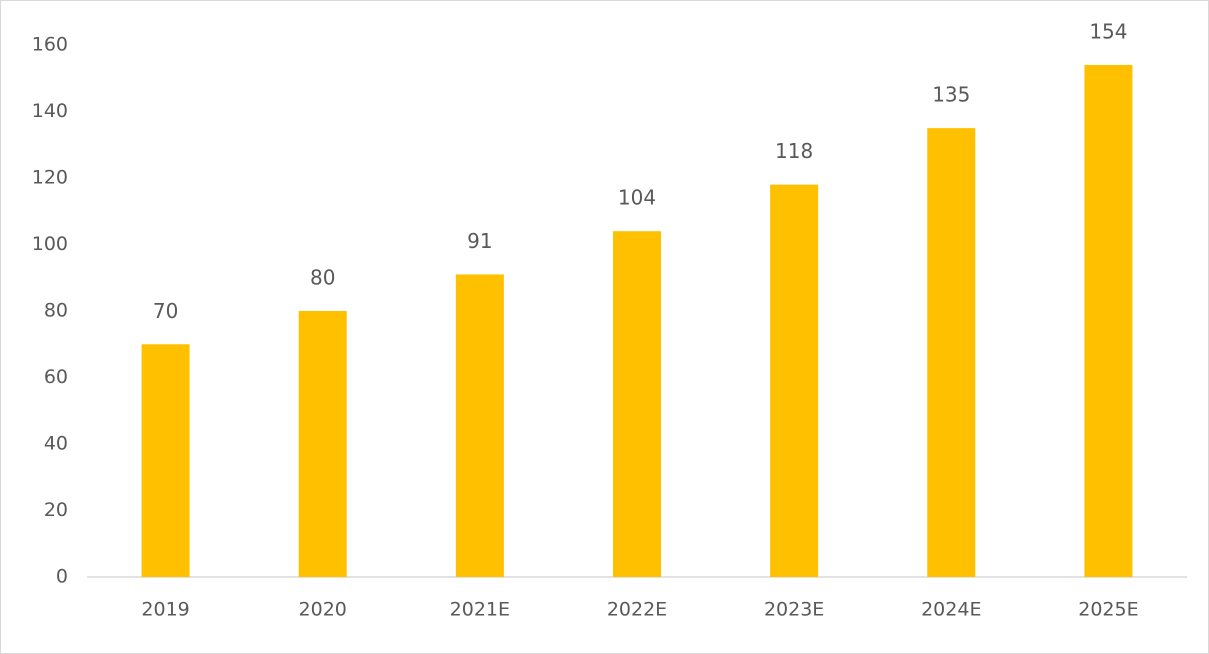 This screenshot has height=654, width=1209. What do you see at coordinates (951, 610) in the screenshot?
I see `x-tick-label: 2024E` at bounding box center [951, 610].